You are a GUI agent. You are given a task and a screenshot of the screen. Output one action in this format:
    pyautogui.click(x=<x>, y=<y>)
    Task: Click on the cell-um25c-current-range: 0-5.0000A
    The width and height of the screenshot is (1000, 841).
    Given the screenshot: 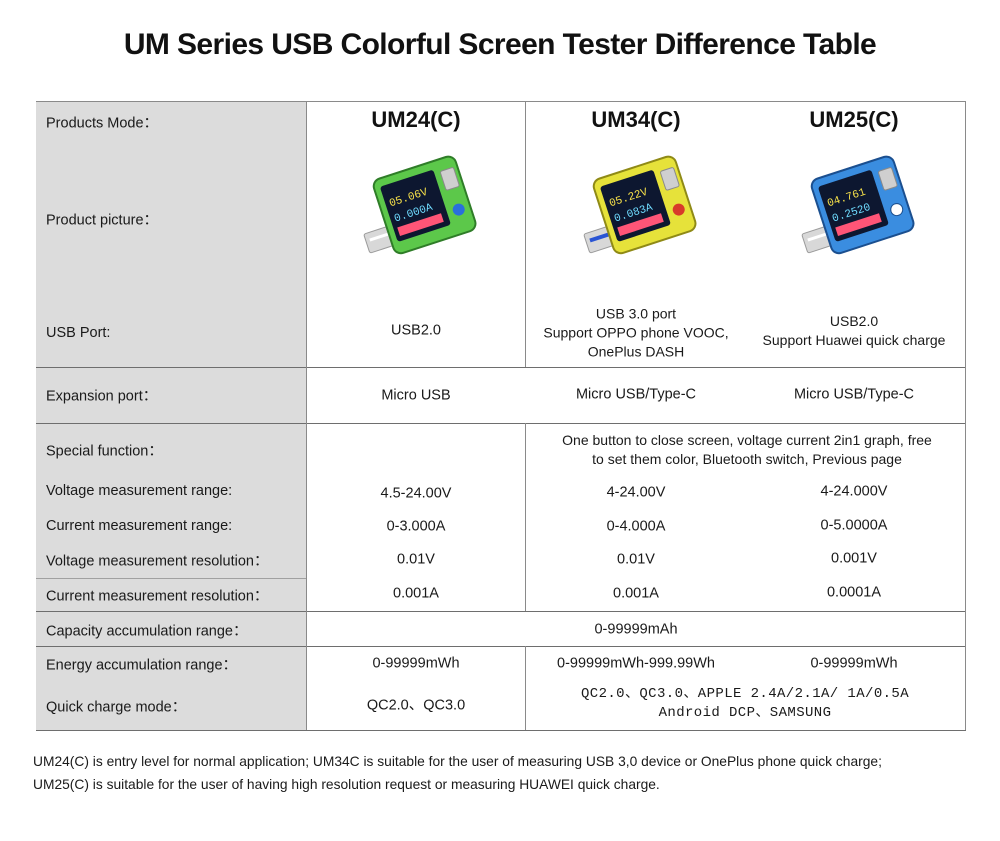 What is the action you would take?
    pyautogui.click(x=854, y=525)
    